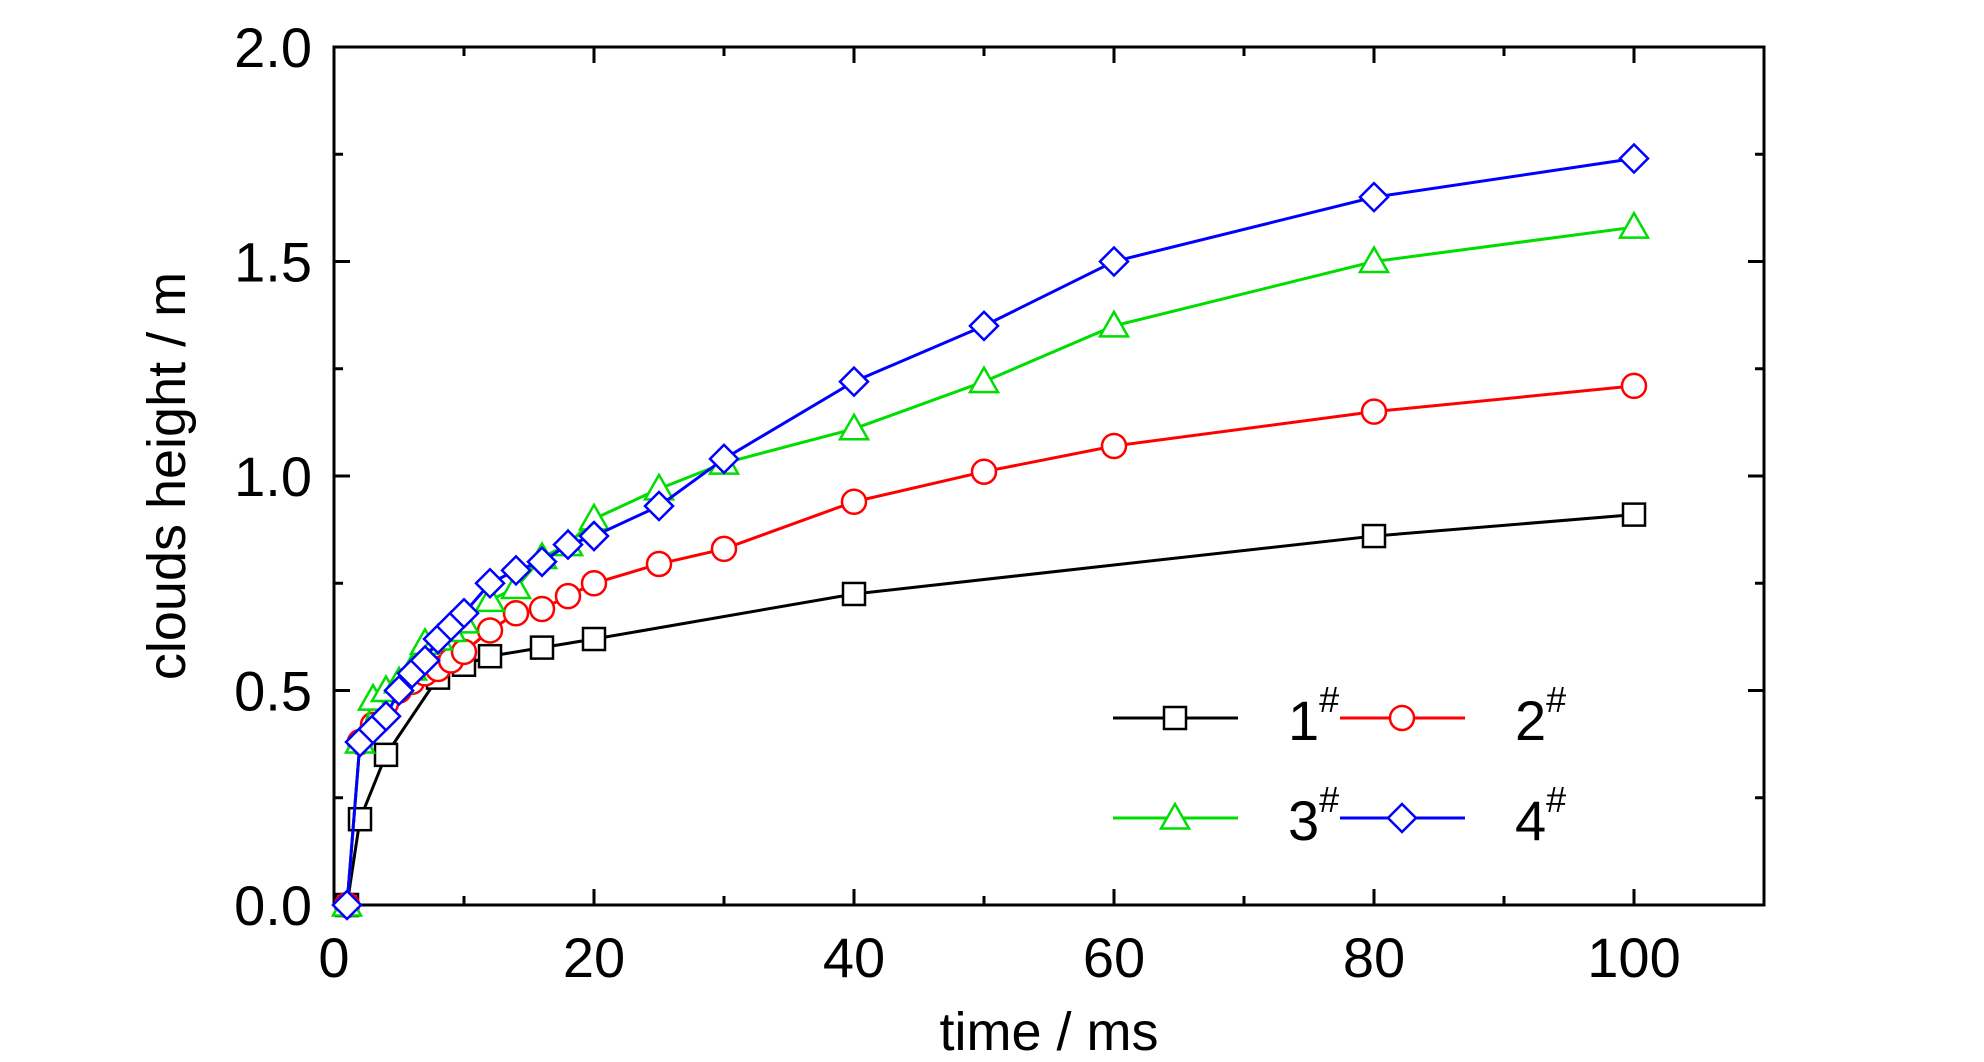  Describe the element at coordinates (1226, 715) in the screenshot. I see `legend-item-1: 1#` at that location.